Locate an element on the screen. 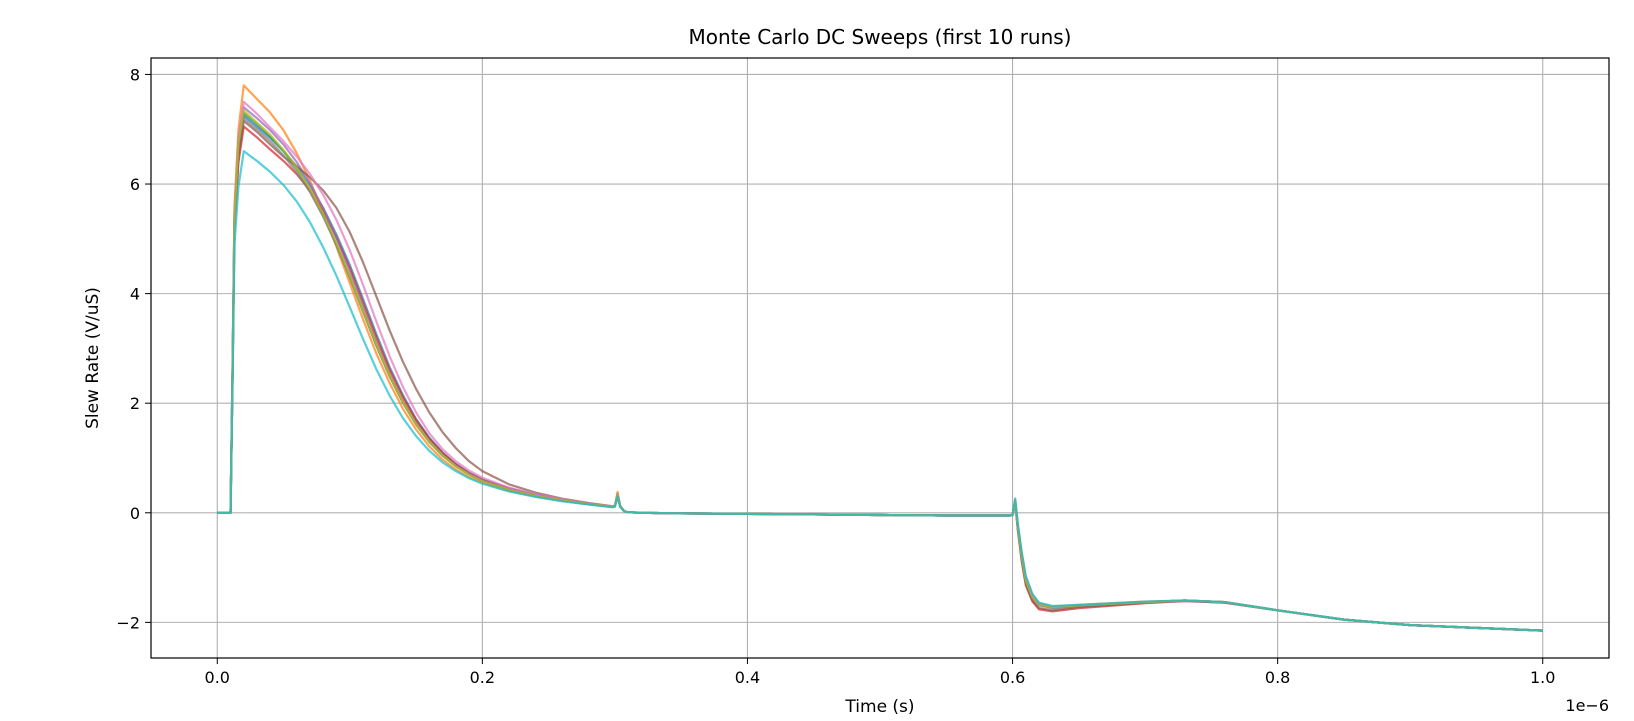 Image resolution: width=1634 pixels, height=721 pixels. x-tick-label: 1.0 is located at coordinates (1542, 677).